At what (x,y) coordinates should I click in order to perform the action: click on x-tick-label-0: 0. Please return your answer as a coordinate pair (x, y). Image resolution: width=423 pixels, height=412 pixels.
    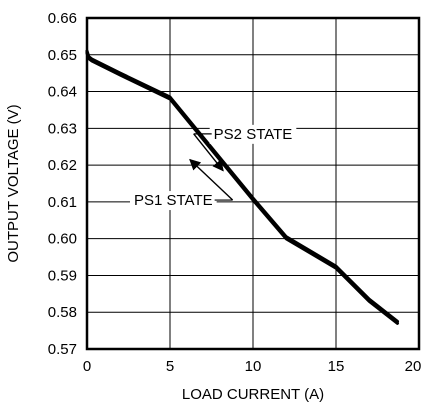
    Looking at the image, I should click on (87, 366).